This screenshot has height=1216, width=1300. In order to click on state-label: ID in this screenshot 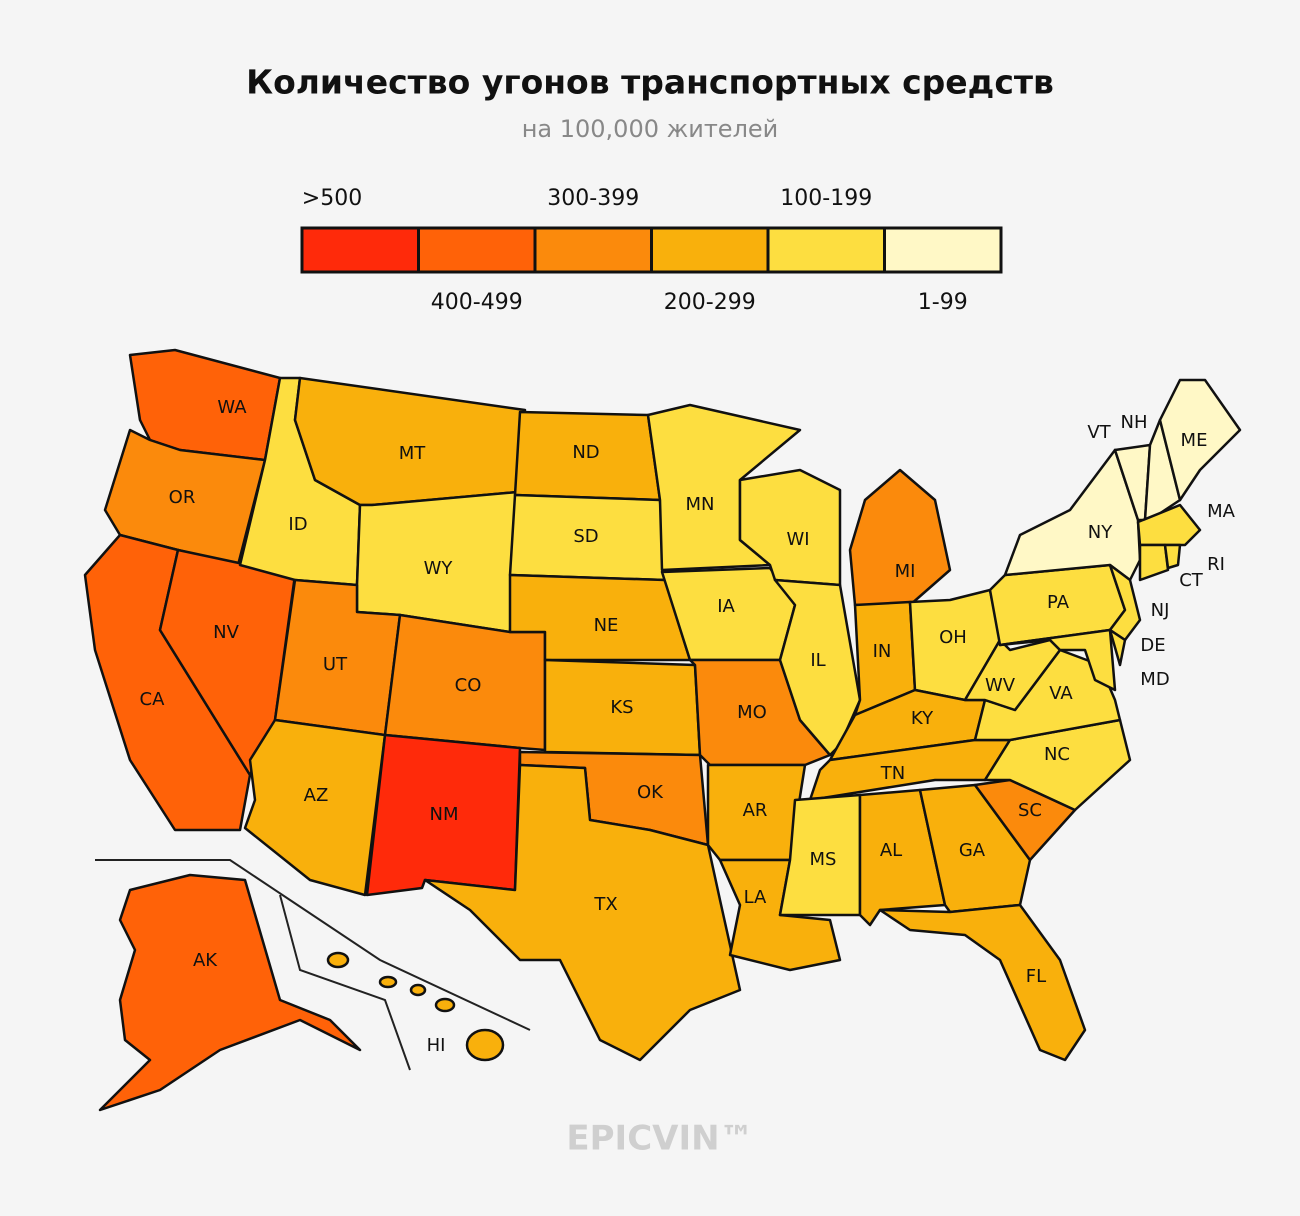, I will do `click(297, 524)`.